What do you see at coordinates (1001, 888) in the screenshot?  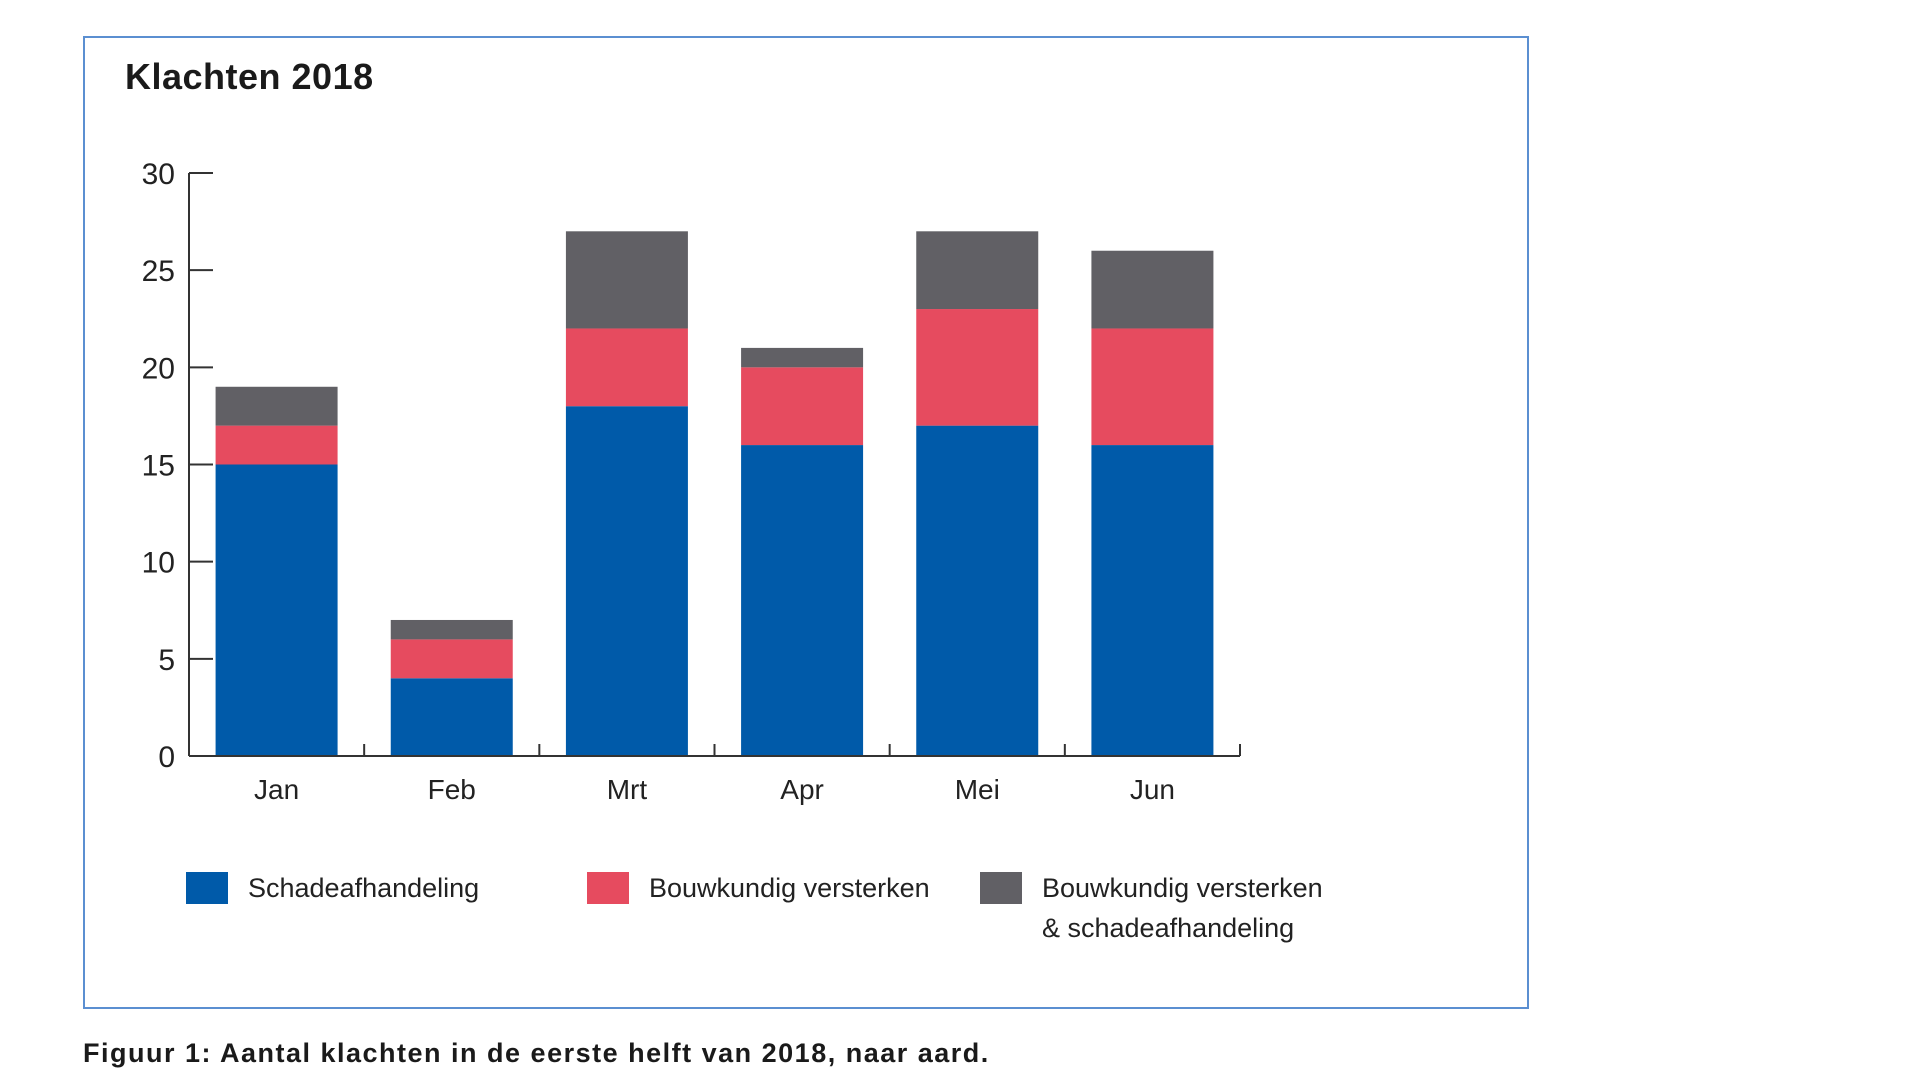 I see `legend-swatch-combined` at bounding box center [1001, 888].